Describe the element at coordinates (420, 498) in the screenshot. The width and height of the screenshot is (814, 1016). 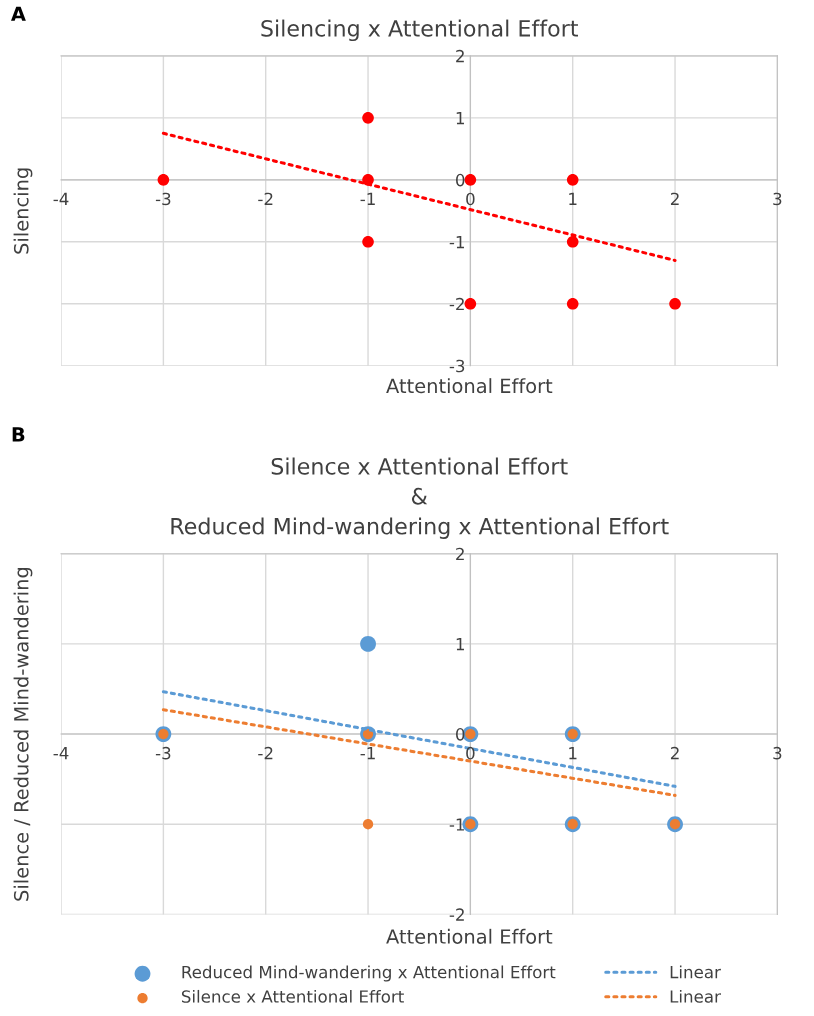
I see `chart-title: Silence x Attentional Effort & Reduced Mind-wandering x Attentional Effort` at that location.